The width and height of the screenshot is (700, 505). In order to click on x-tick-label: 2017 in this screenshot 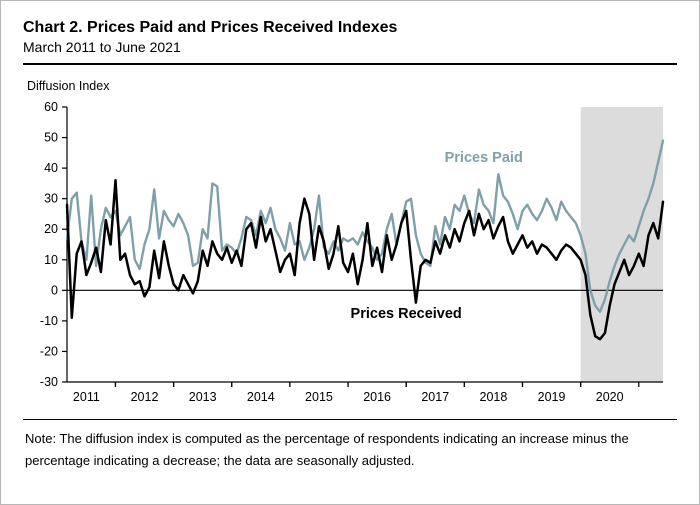, I will do `click(435, 397)`.